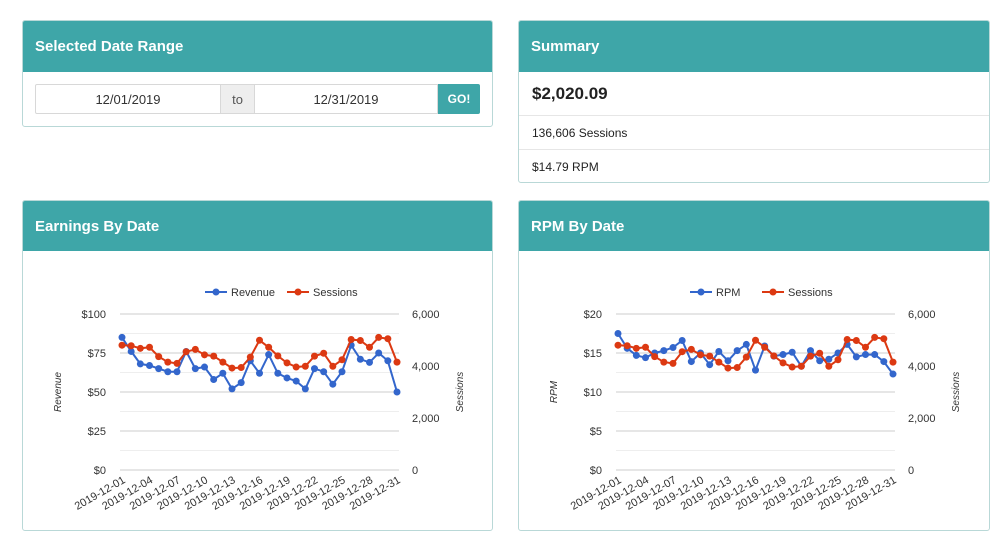 The width and height of the screenshot is (1000, 542). Describe the element at coordinates (773, 292) in the screenshot. I see `legend-marker-sessions` at that location.